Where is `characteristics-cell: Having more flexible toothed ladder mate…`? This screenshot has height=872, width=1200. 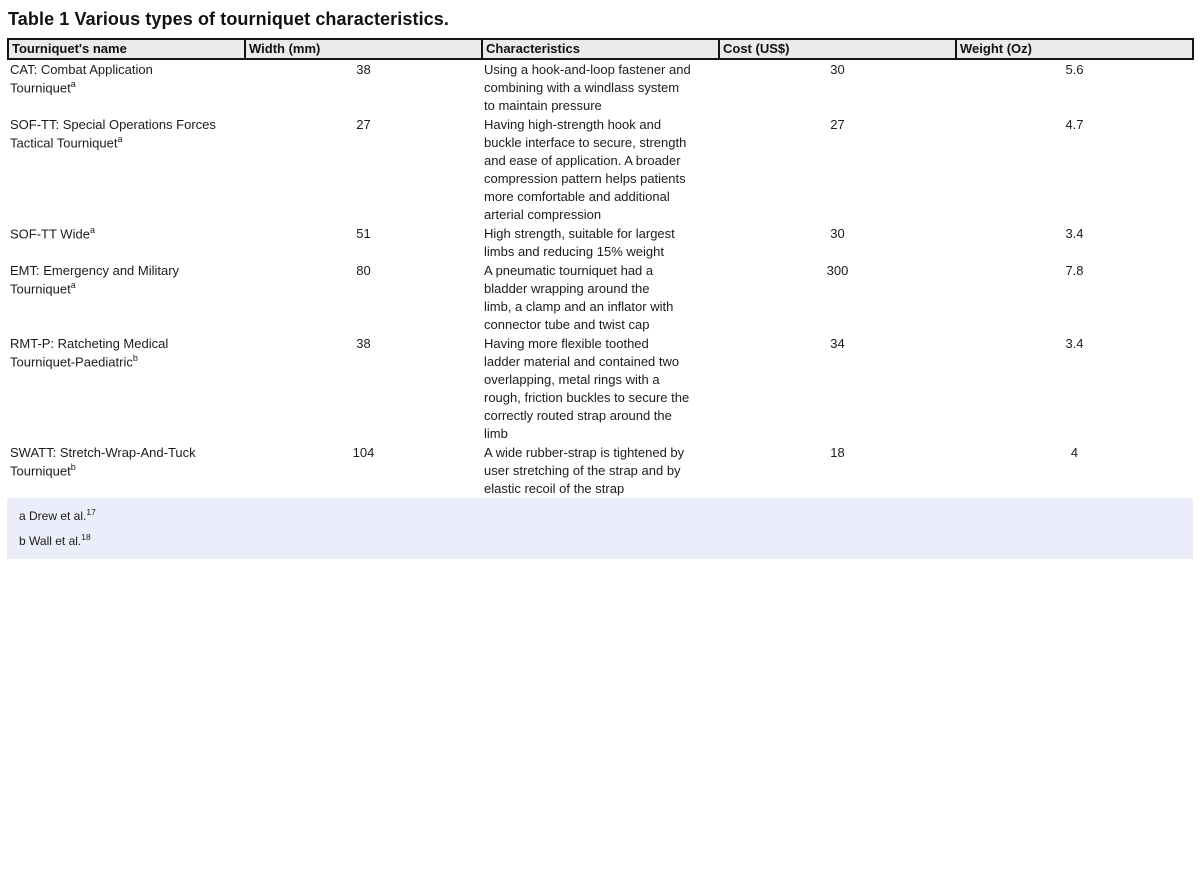 characteristics-cell: Having more flexible toothed ladder mate… is located at coordinates (600, 388).